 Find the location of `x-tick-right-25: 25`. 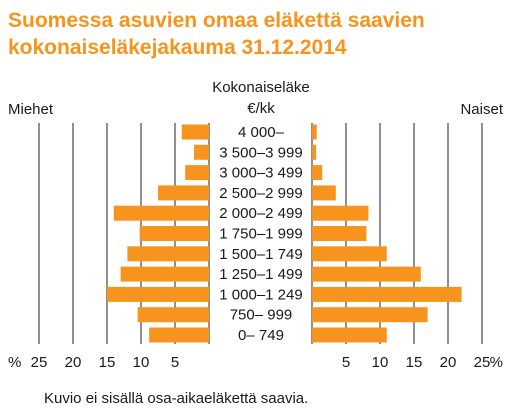

x-tick-right-25: 25 is located at coordinates (482, 362).